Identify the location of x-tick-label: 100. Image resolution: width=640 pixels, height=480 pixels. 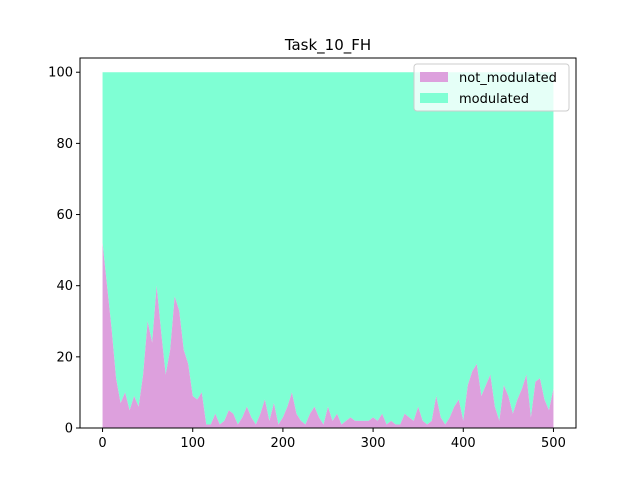
(192, 443).